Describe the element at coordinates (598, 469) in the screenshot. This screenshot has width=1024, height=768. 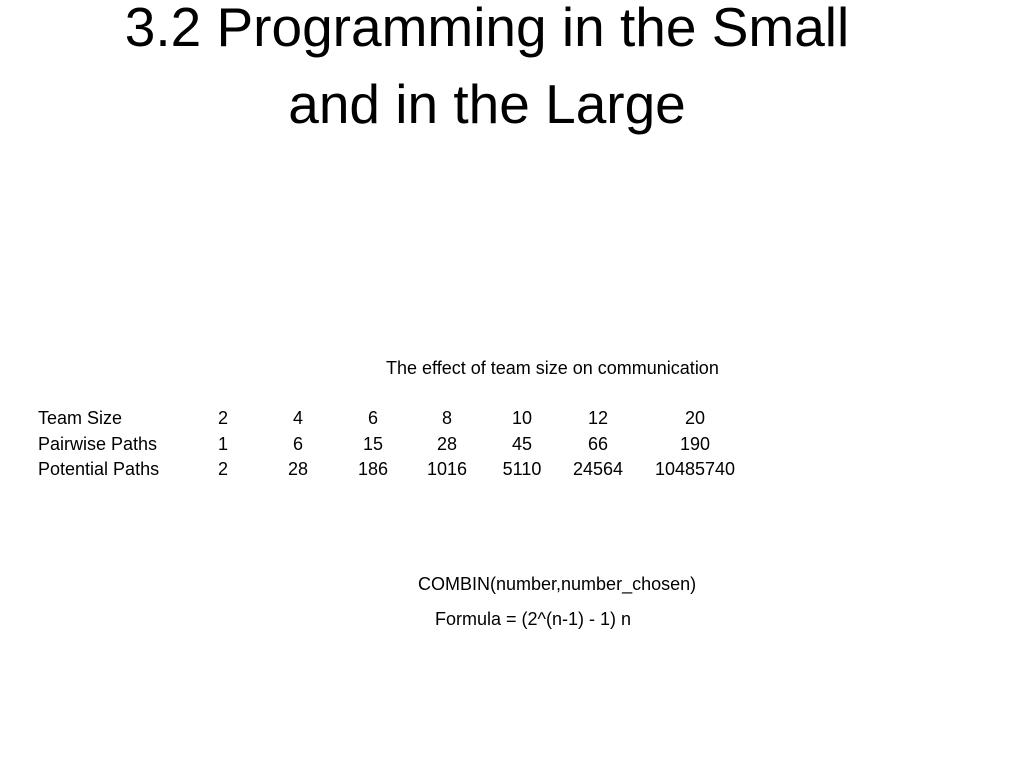
I see `table-cell: 24564` at that location.